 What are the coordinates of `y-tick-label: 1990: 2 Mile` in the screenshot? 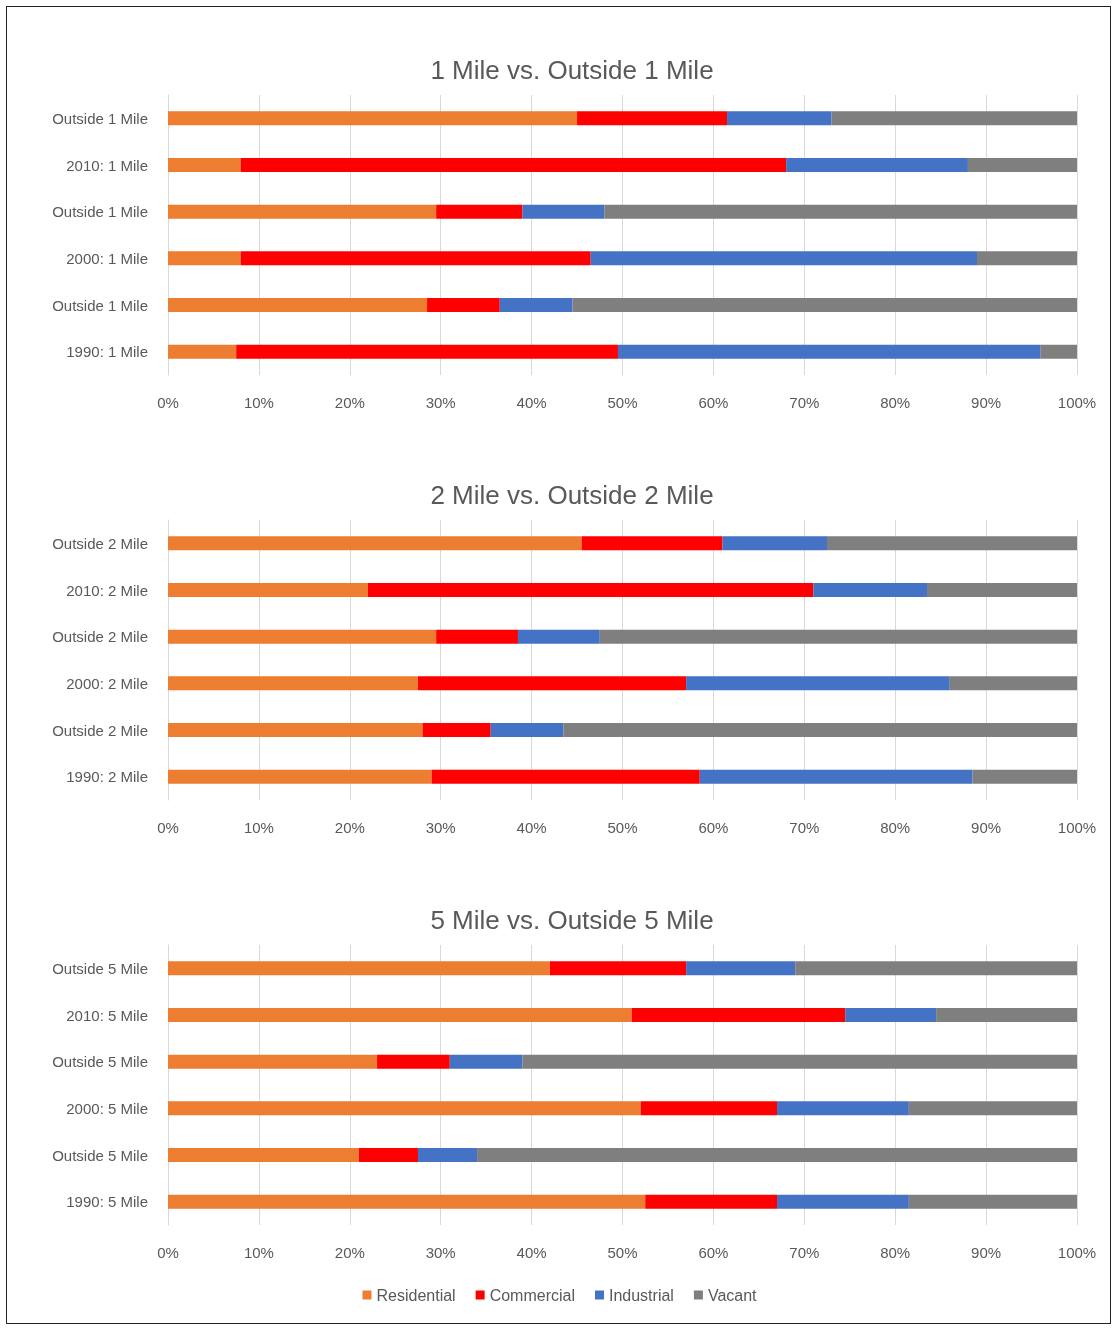 It's located at (107, 777).